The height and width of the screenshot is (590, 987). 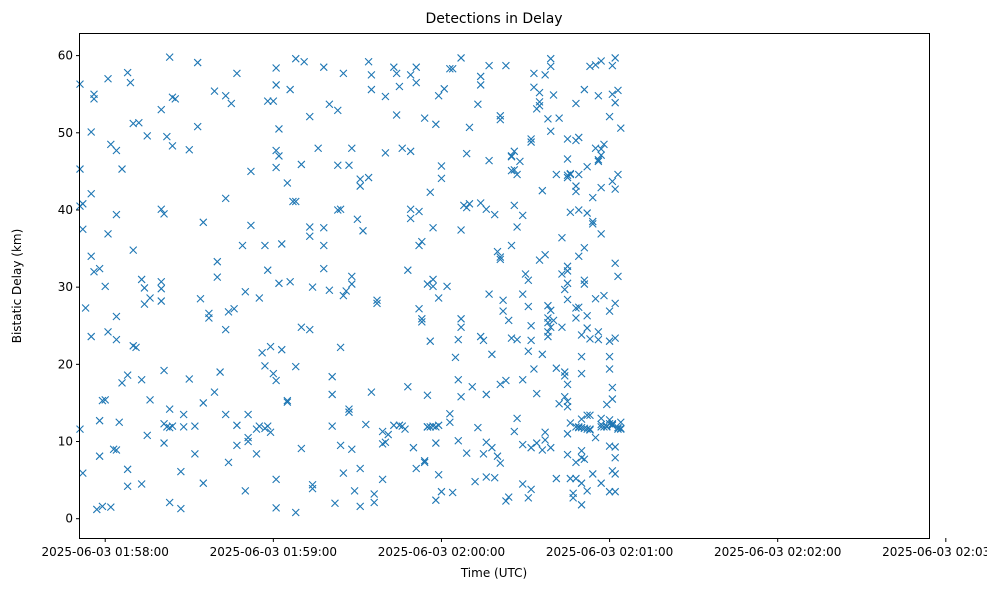 I want to click on chart-title: Detections in Delay, so click(x=493, y=19).